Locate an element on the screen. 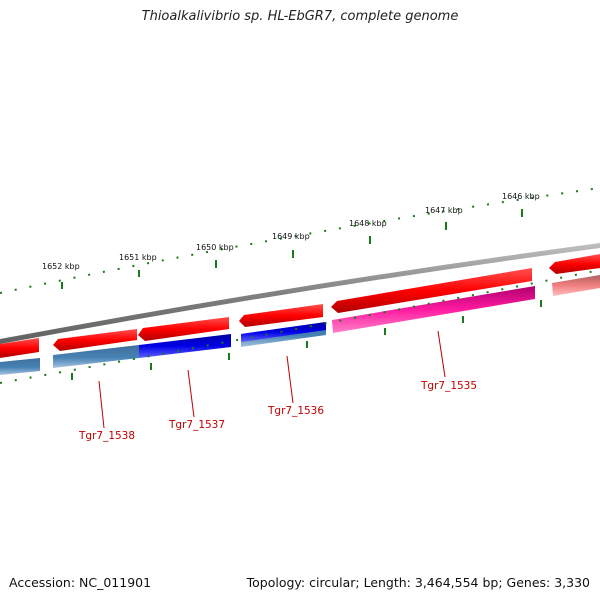 The height and width of the screenshot is (600, 600). scale-label: 1647 kbp is located at coordinates (444, 210).